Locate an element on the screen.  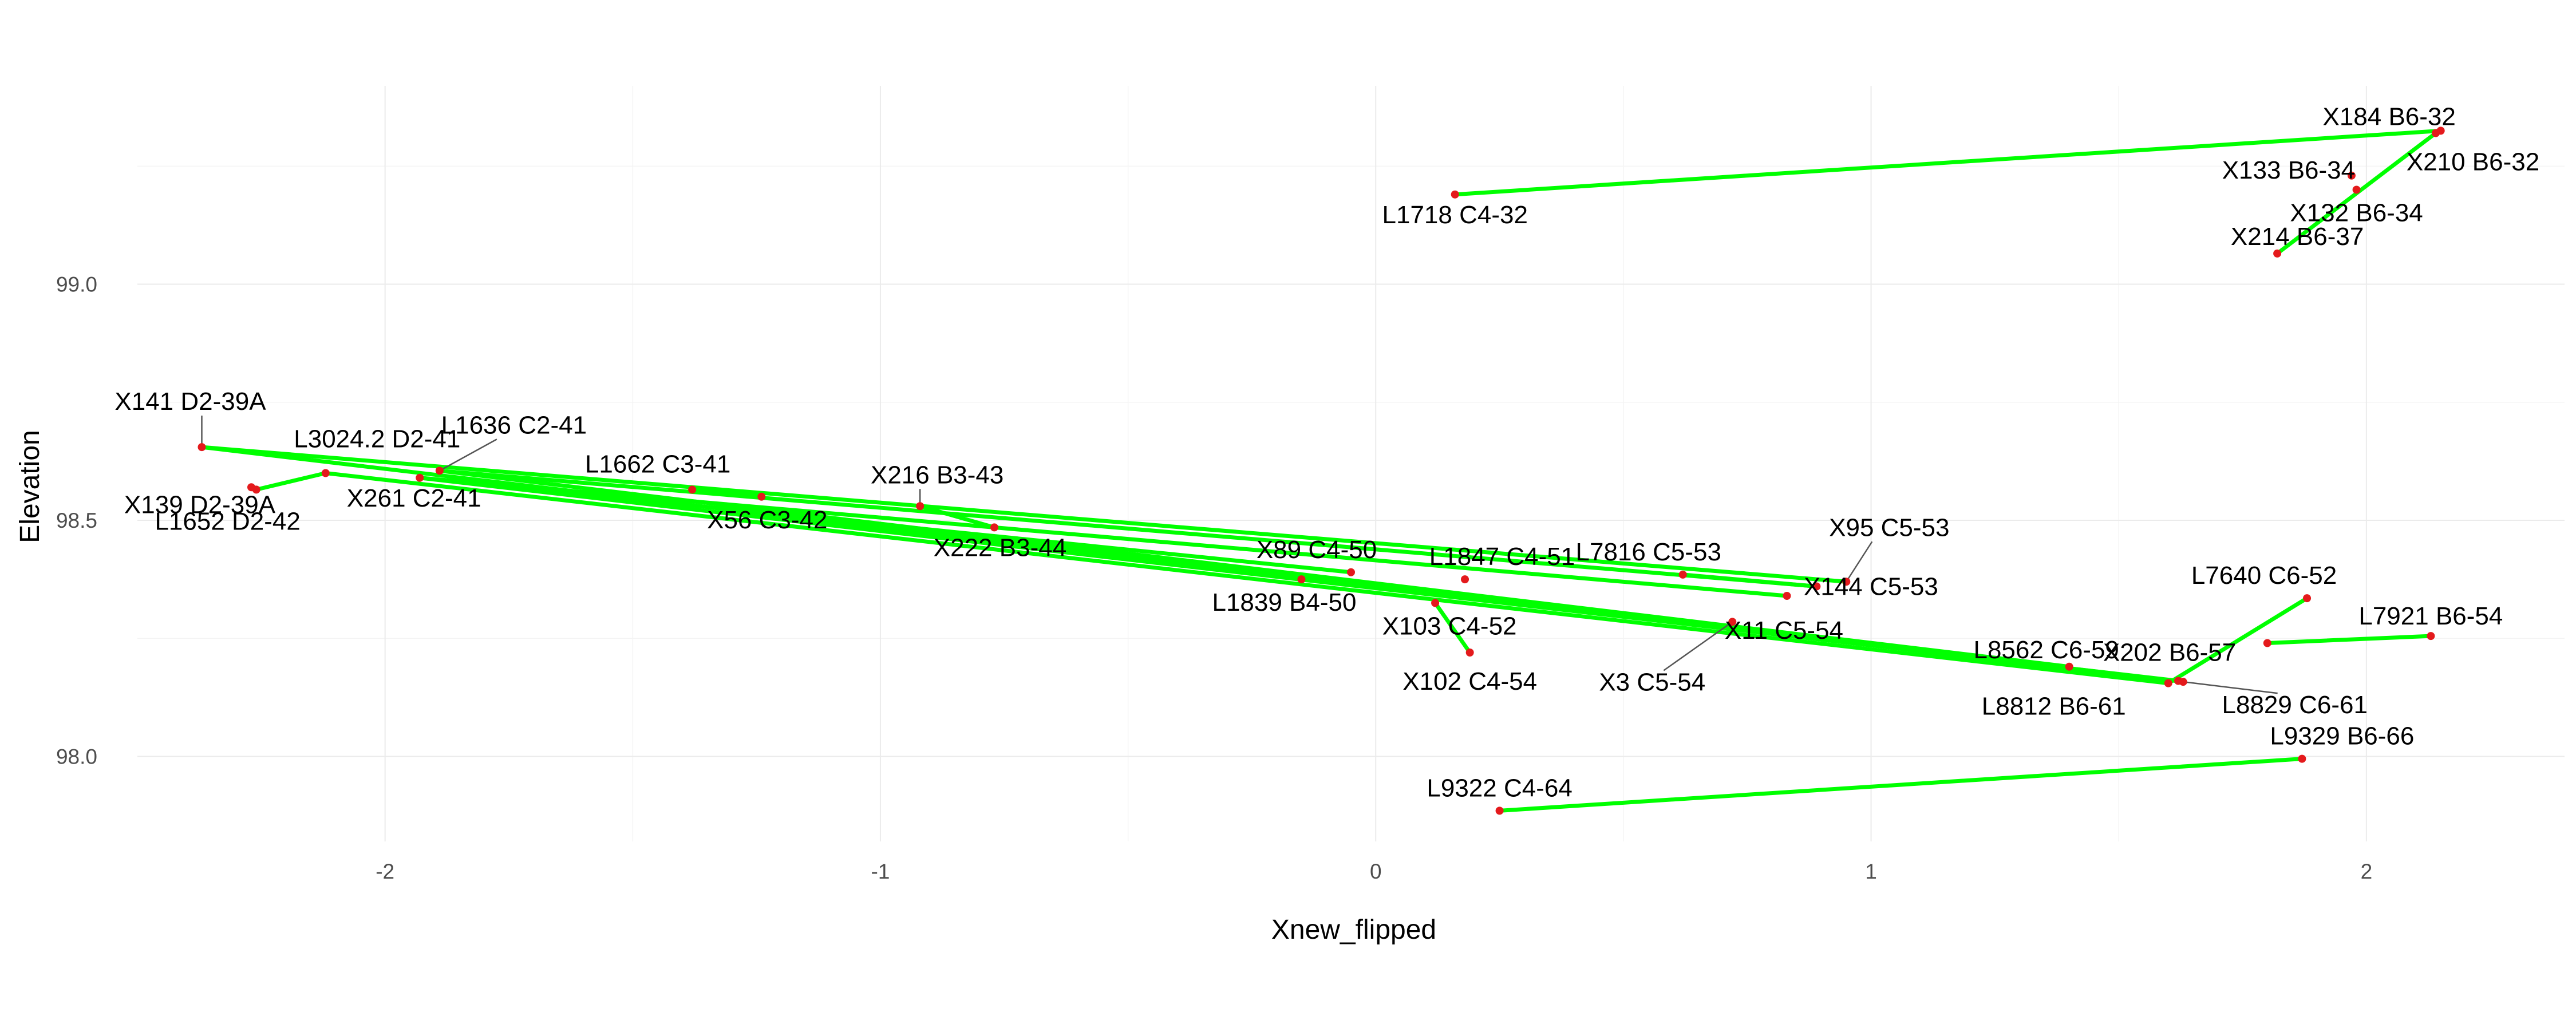
point-label: L3024.2 D2-41 is located at coordinates (377, 439).